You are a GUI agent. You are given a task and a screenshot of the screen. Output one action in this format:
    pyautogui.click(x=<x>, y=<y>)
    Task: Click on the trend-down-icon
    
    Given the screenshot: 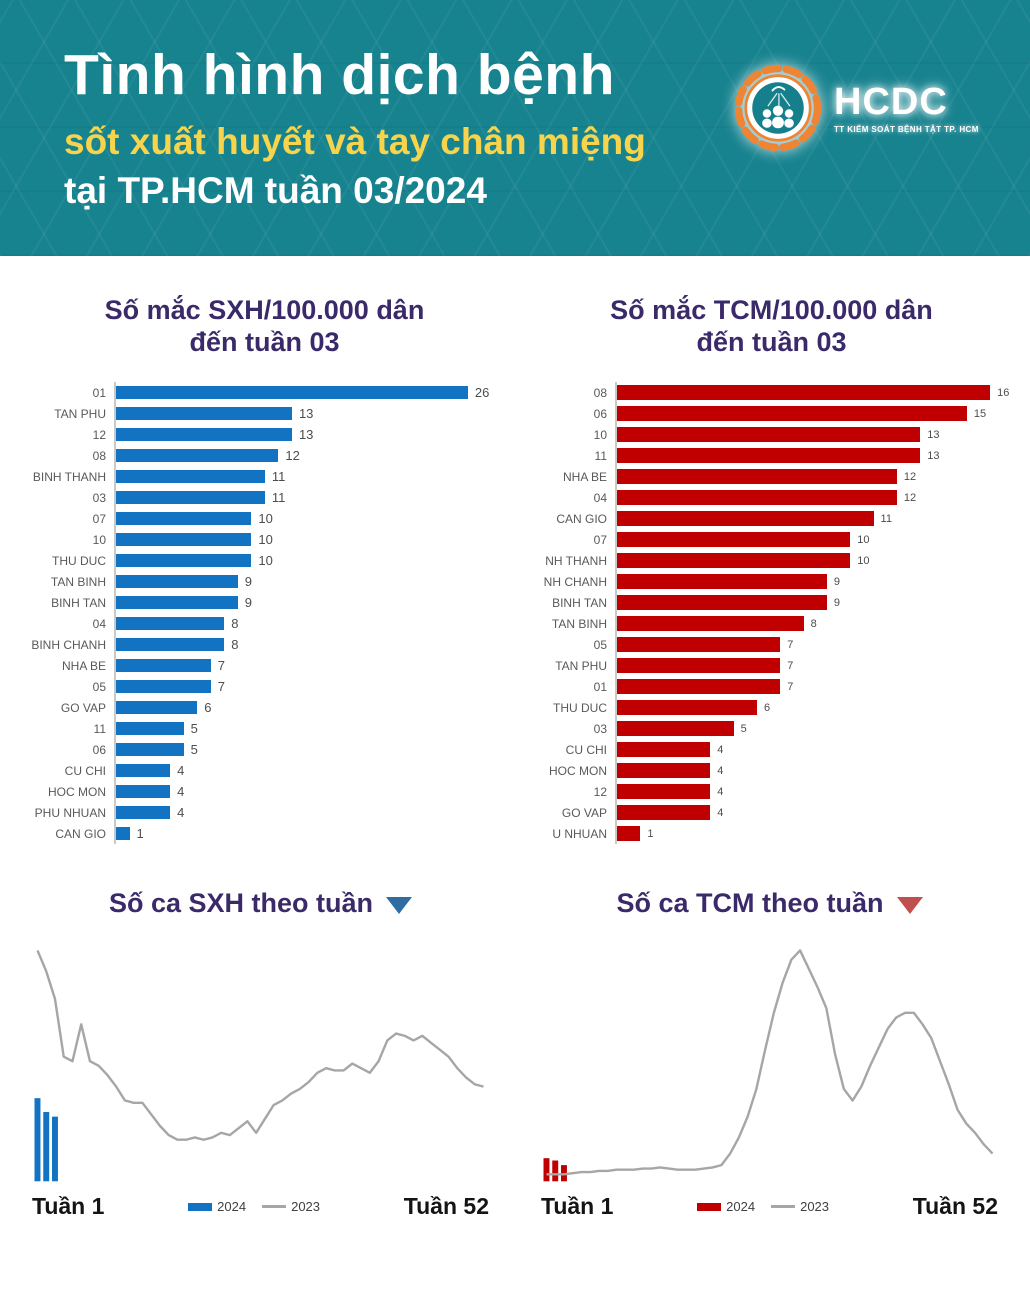 What is the action you would take?
    pyautogui.click(x=399, y=905)
    